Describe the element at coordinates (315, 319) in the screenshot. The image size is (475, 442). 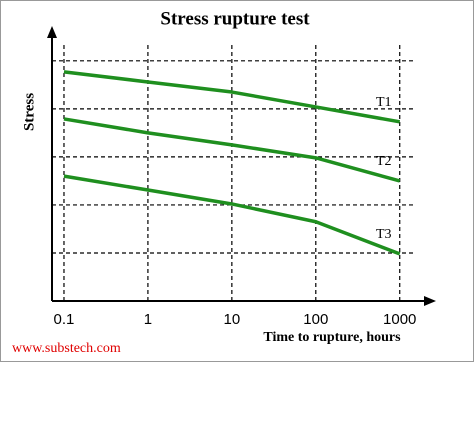
I see `x-tick-label: 100` at that location.